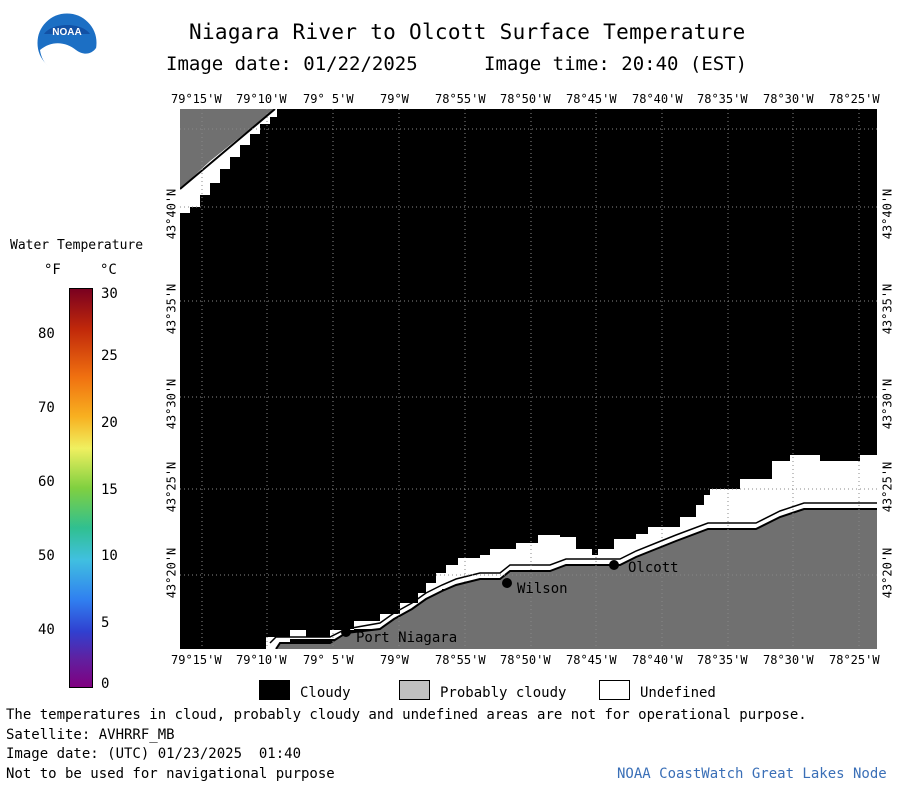 This screenshot has width=916, height=790. Describe the element at coordinates (414, 690) in the screenshot. I see `legend-swatch-probably-cloudy` at that location.